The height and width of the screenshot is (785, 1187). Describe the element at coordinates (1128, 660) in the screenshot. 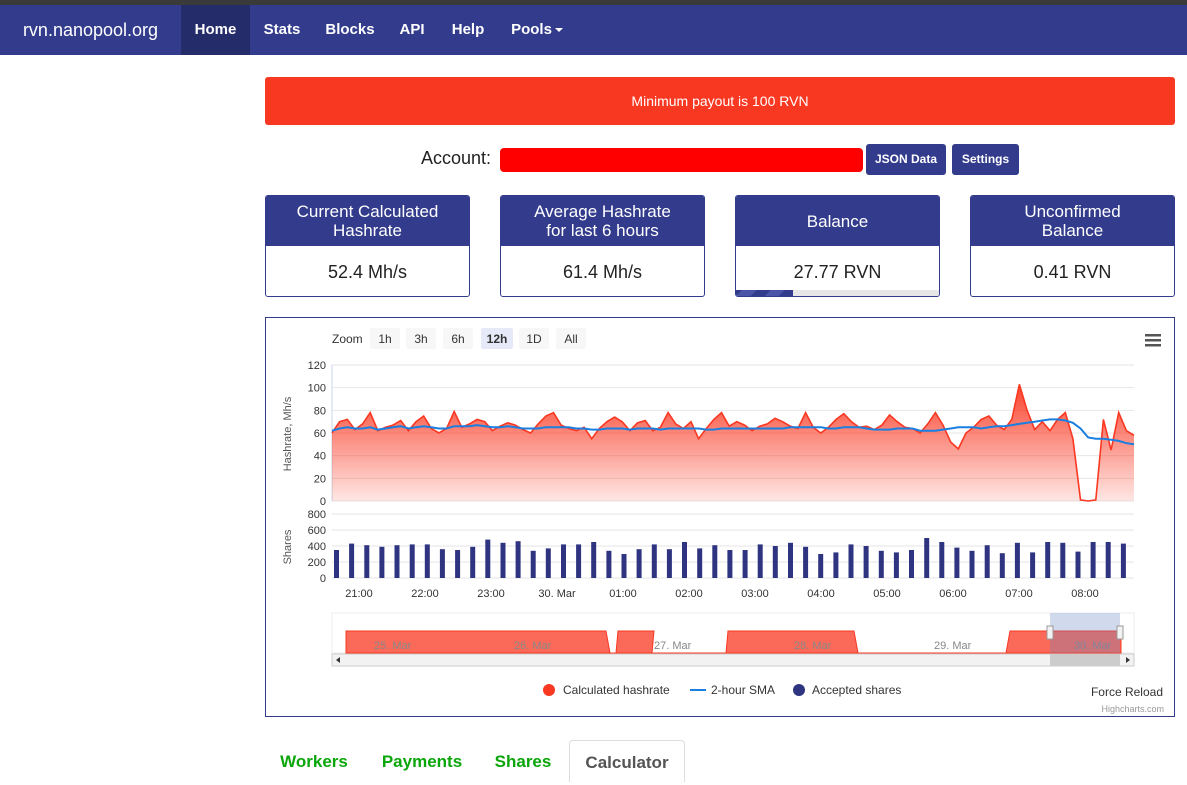

I see `scroll-right-arrow-icon` at that location.